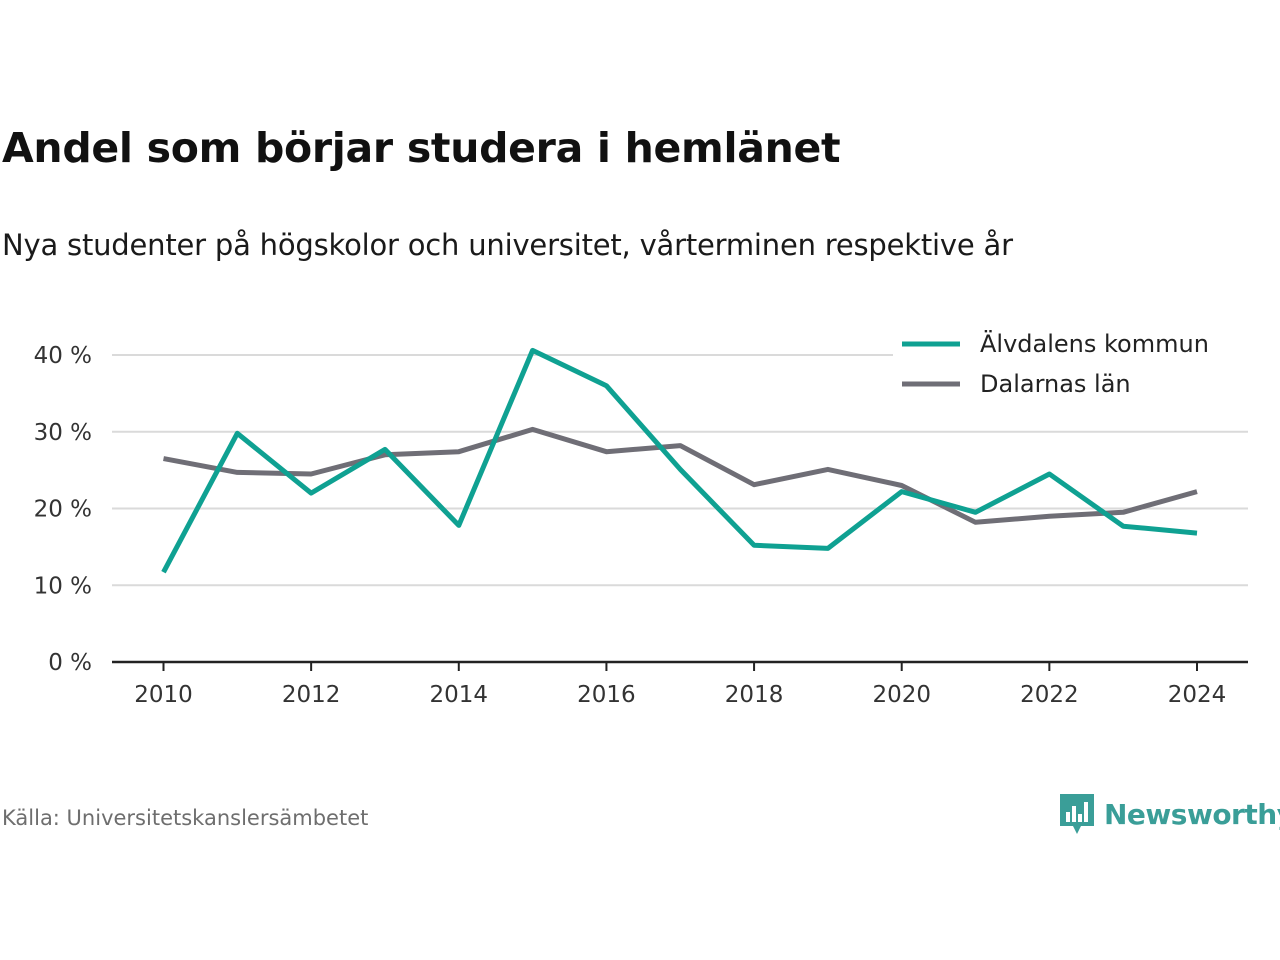  I want to click on x-tick-label: 2022, so click(1049, 695).